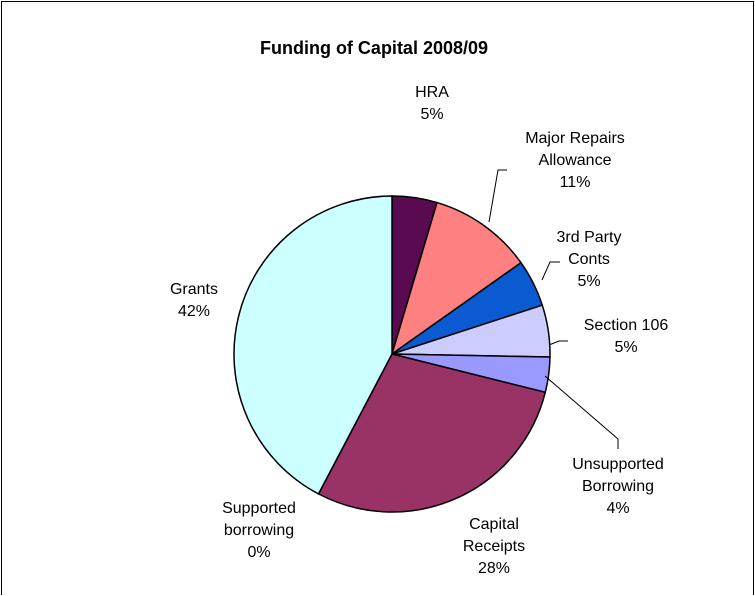  What do you see at coordinates (588, 281) in the screenshot?
I see `slice-percent-2: 5%` at bounding box center [588, 281].